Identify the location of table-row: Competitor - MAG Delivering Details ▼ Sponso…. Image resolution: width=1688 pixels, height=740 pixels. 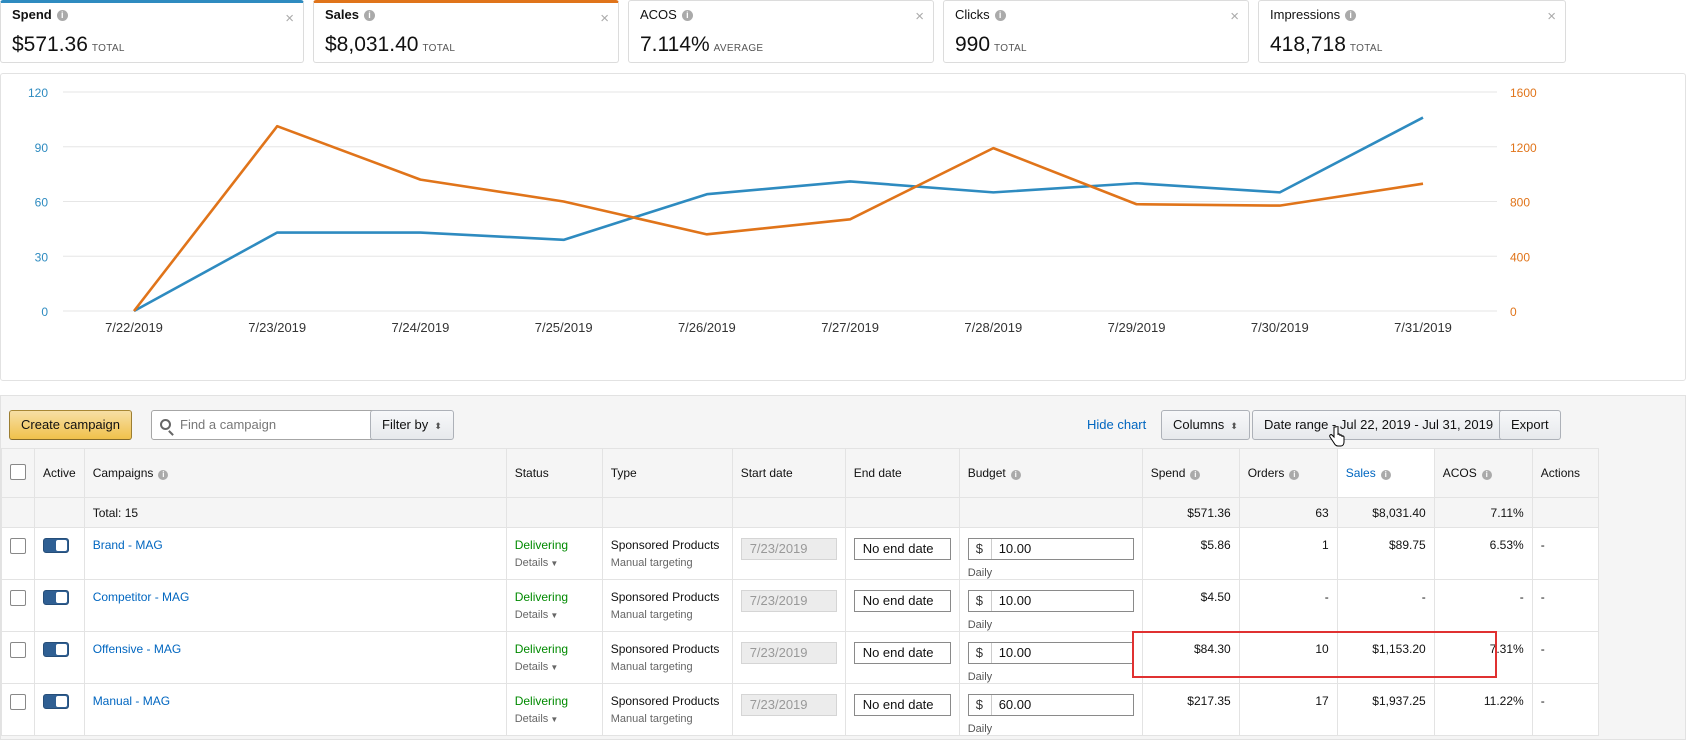
(800, 605).